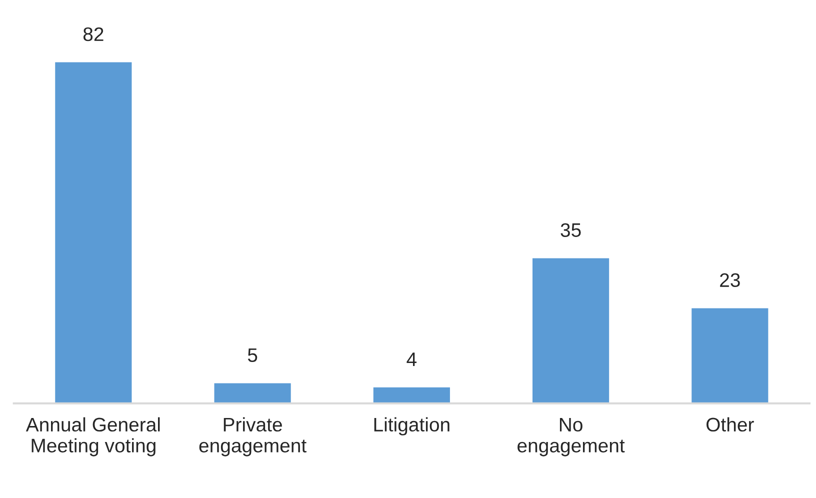 The height and width of the screenshot is (498, 816). I want to click on x-tick-label: Annual General Meeting voting, so click(93, 436).